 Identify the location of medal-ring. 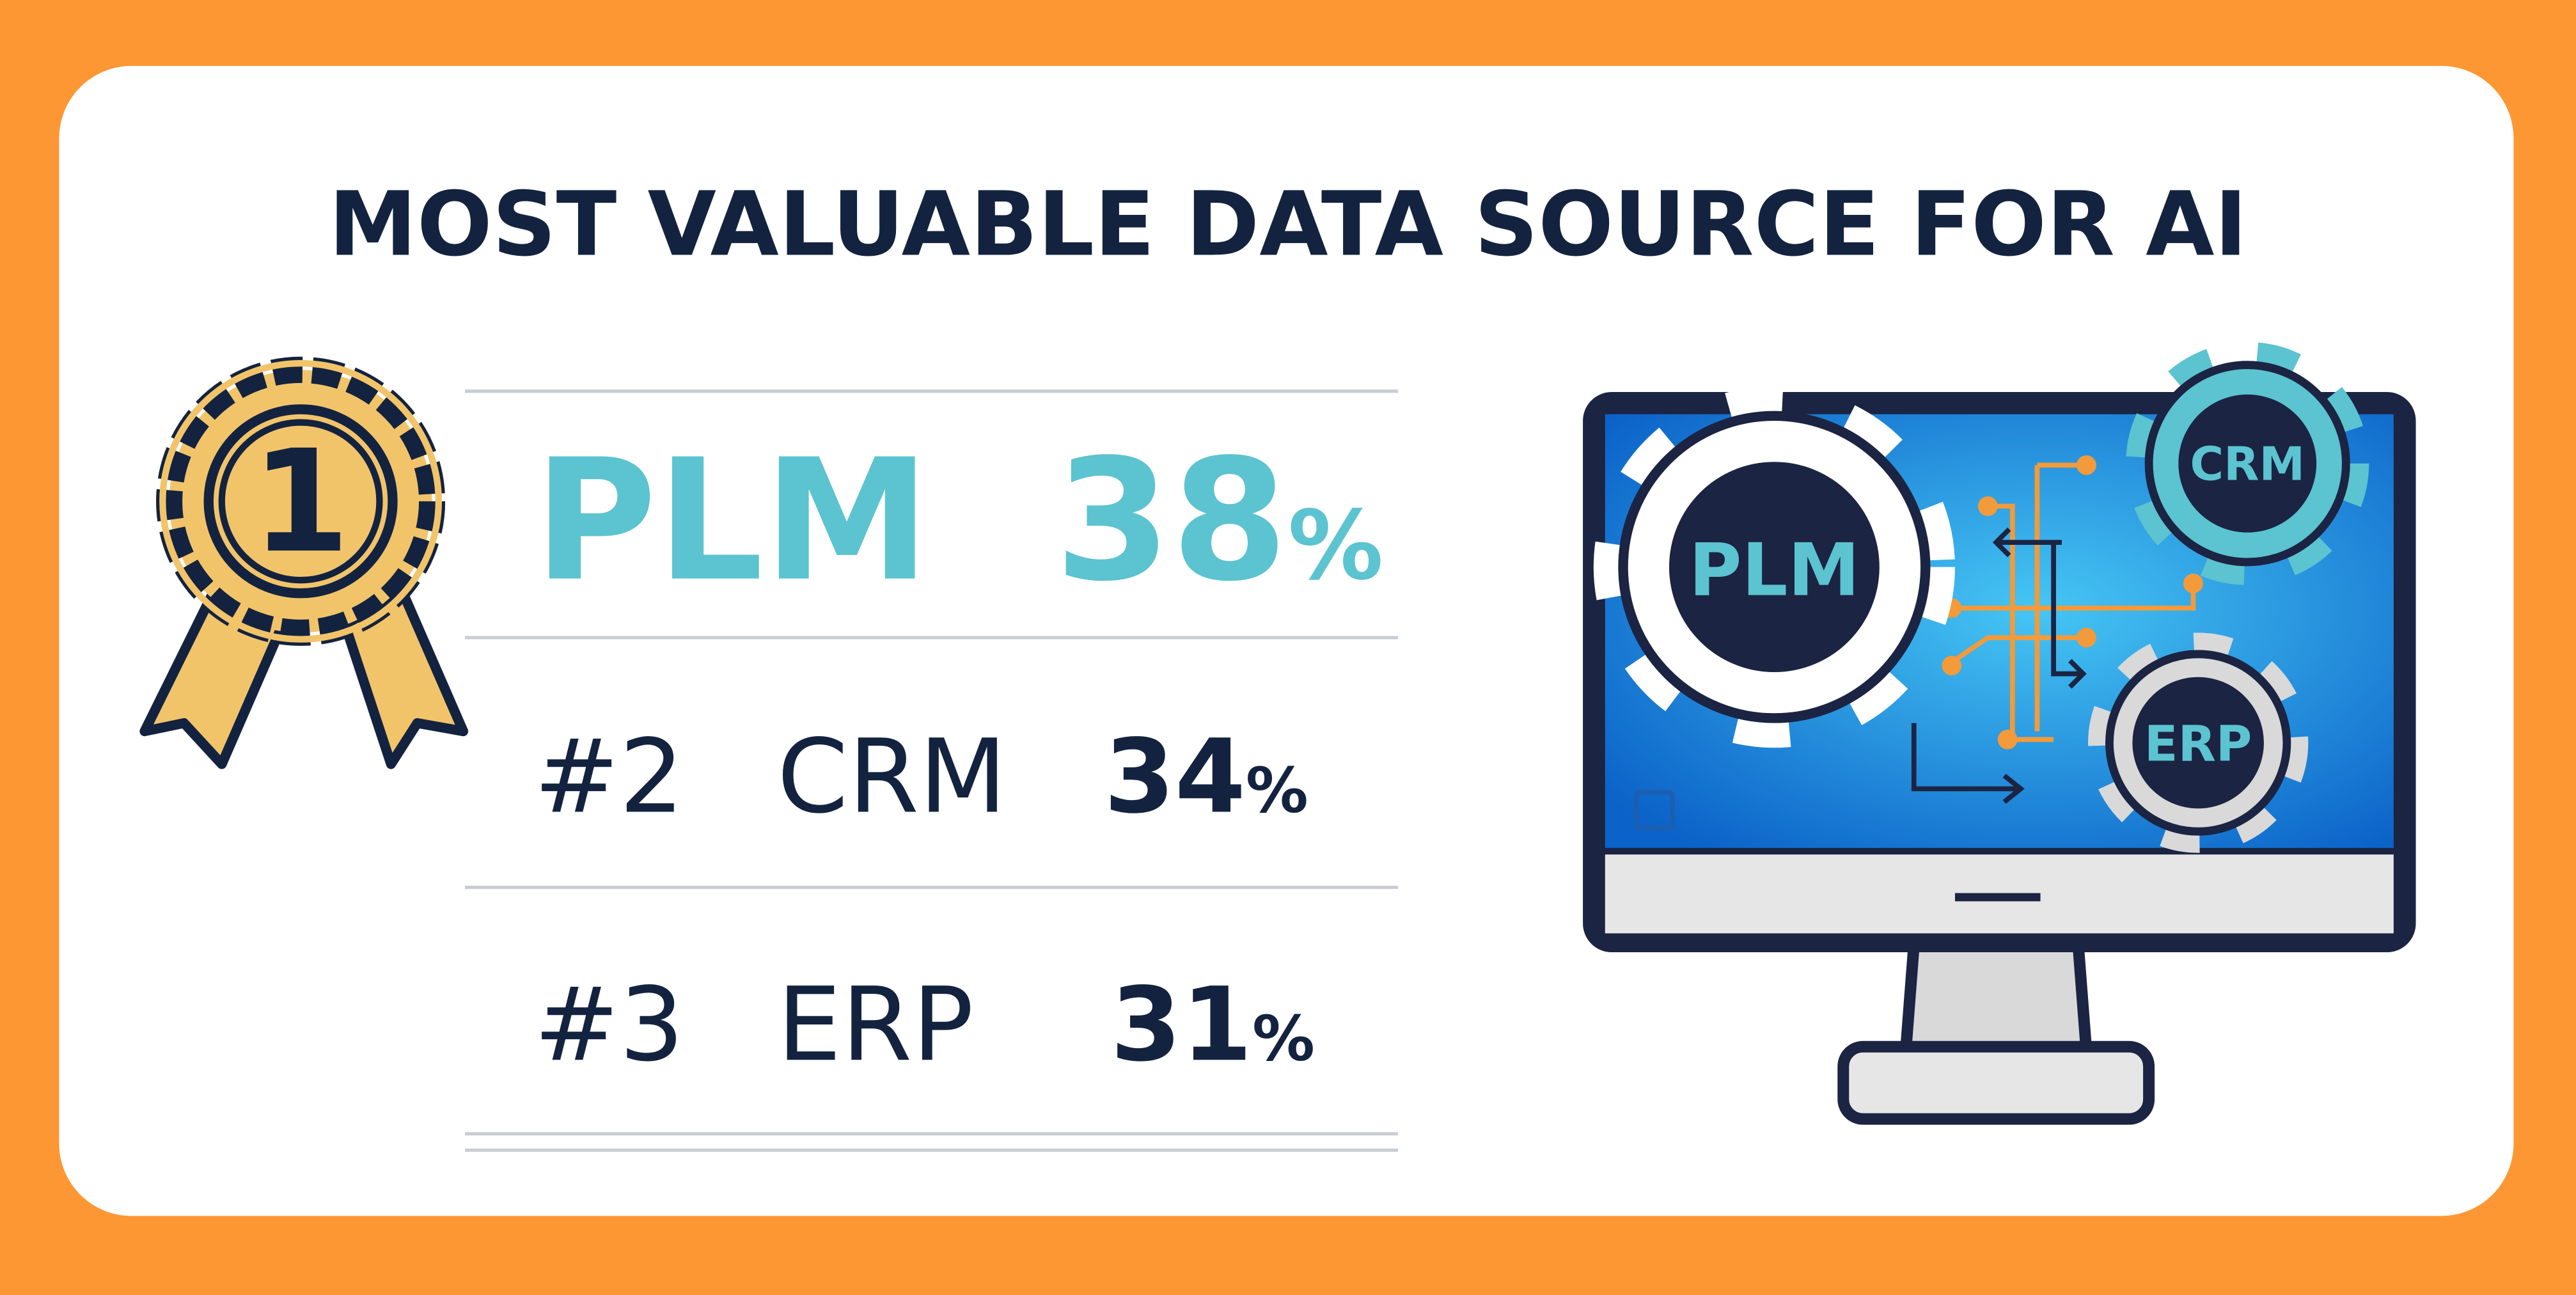
(300, 501).